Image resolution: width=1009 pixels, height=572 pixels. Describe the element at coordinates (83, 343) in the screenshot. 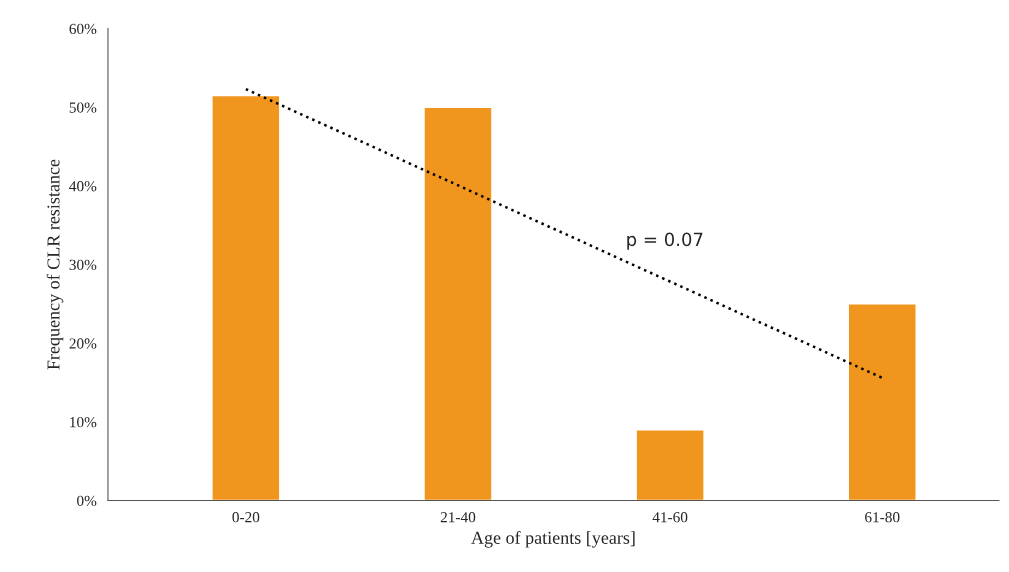

I see `y-tick-label: 20%` at that location.